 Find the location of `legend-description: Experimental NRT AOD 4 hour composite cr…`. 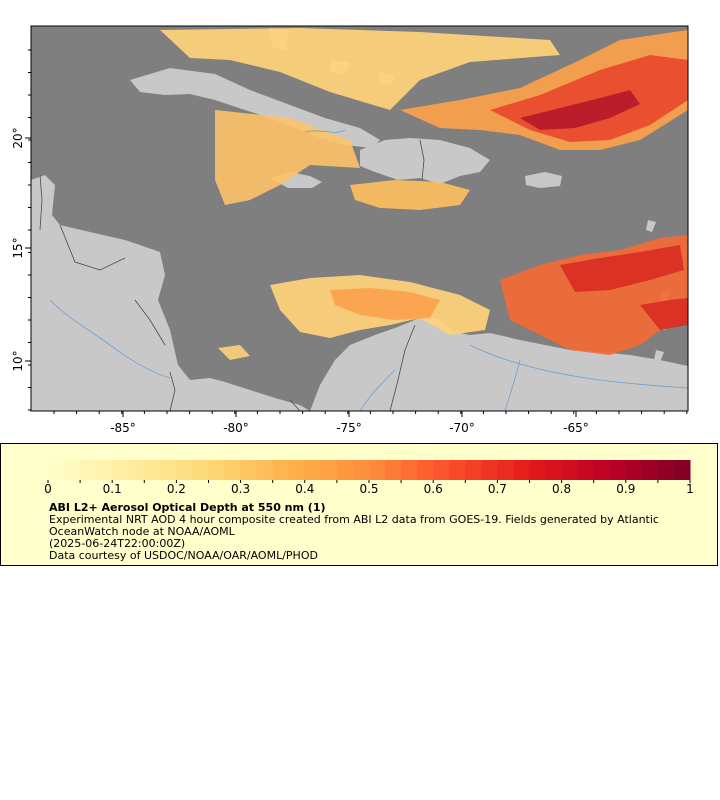

legend-description: Experimental NRT AOD 4 hour composite cr… is located at coordinates (354, 525).